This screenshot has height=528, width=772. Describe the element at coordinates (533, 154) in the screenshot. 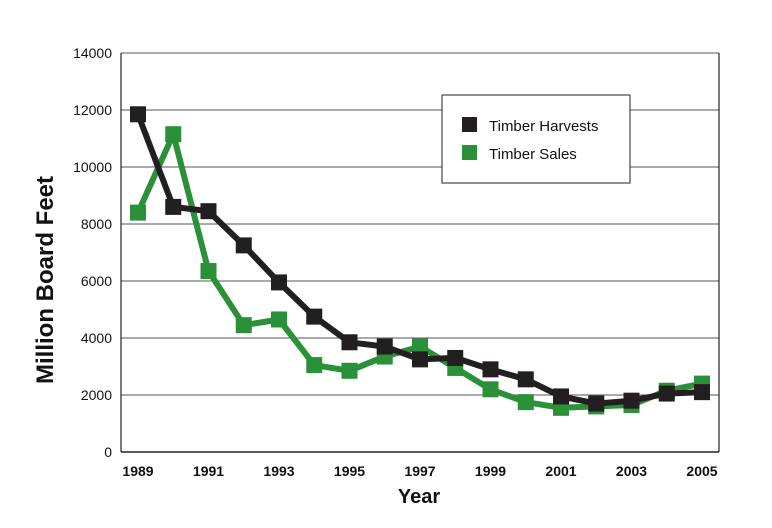

I see `legend-label-timber-sales: Timber Sales` at that location.